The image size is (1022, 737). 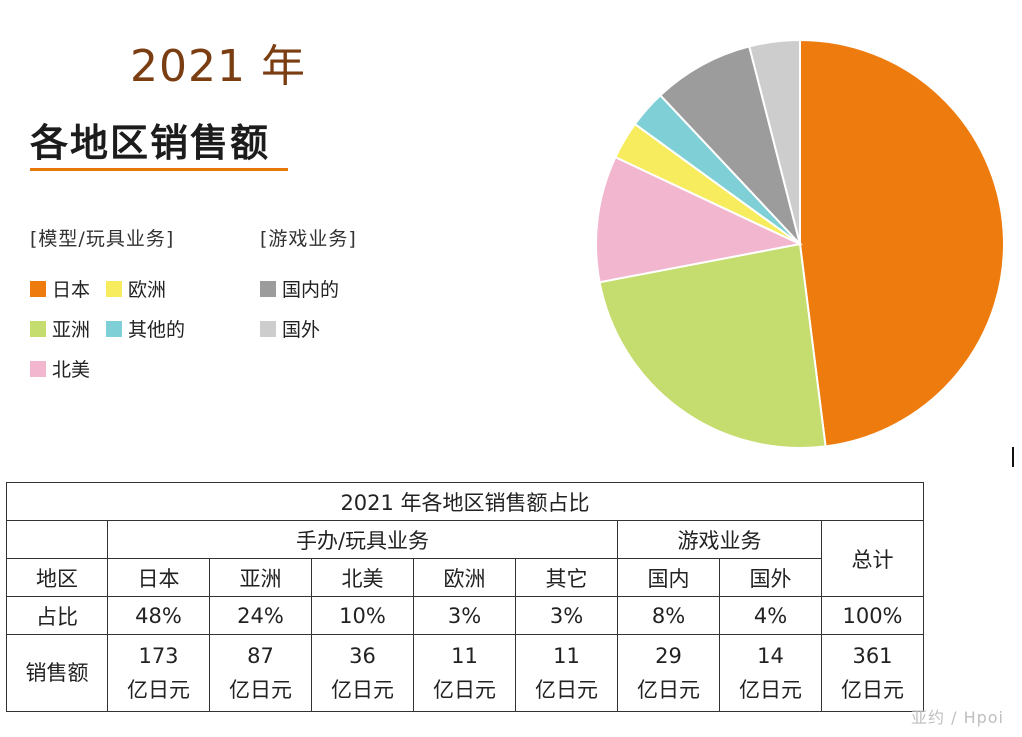 What do you see at coordinates (872, 656) in the screenshot?
I see `sales-value: 361` at bounding box center [872, 656].